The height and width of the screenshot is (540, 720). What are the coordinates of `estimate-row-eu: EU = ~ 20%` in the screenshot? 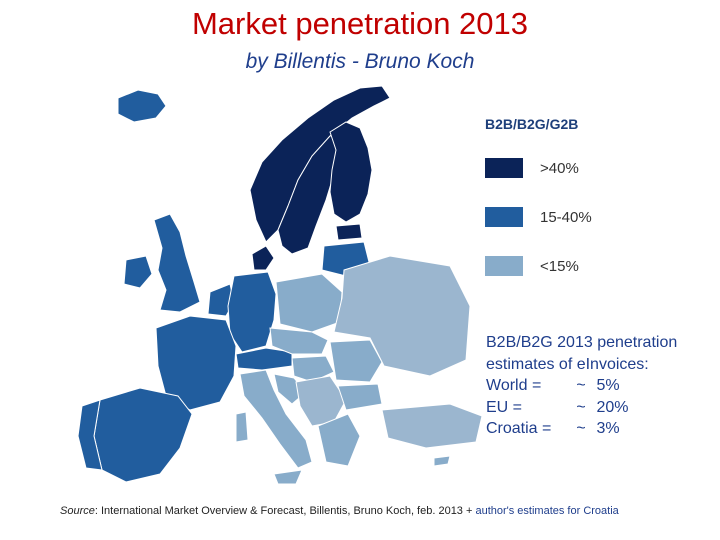 It's located at (581, 408).